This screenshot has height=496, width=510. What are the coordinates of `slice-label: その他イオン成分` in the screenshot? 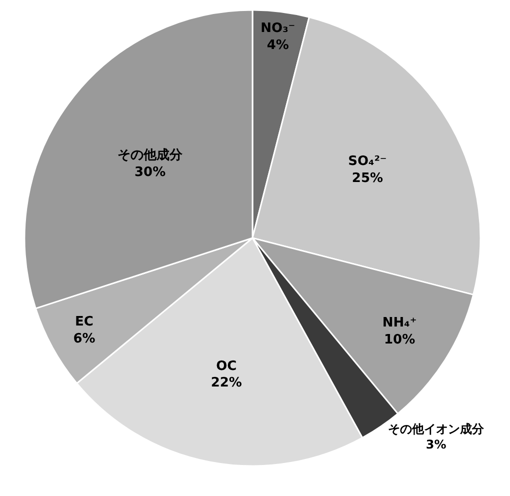 It's located at (437, 429).